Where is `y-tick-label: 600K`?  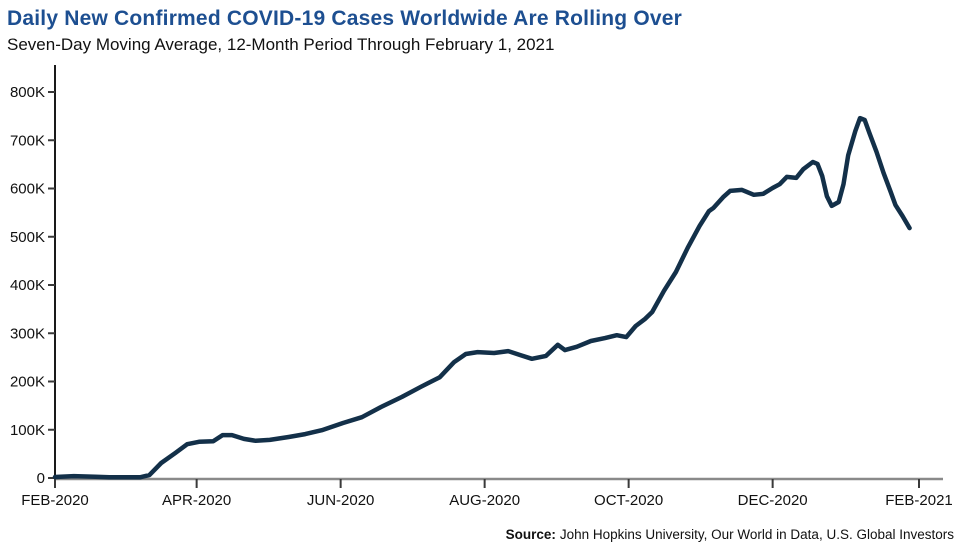 y-tick-label: 600K is located at coordinates (27, 189).